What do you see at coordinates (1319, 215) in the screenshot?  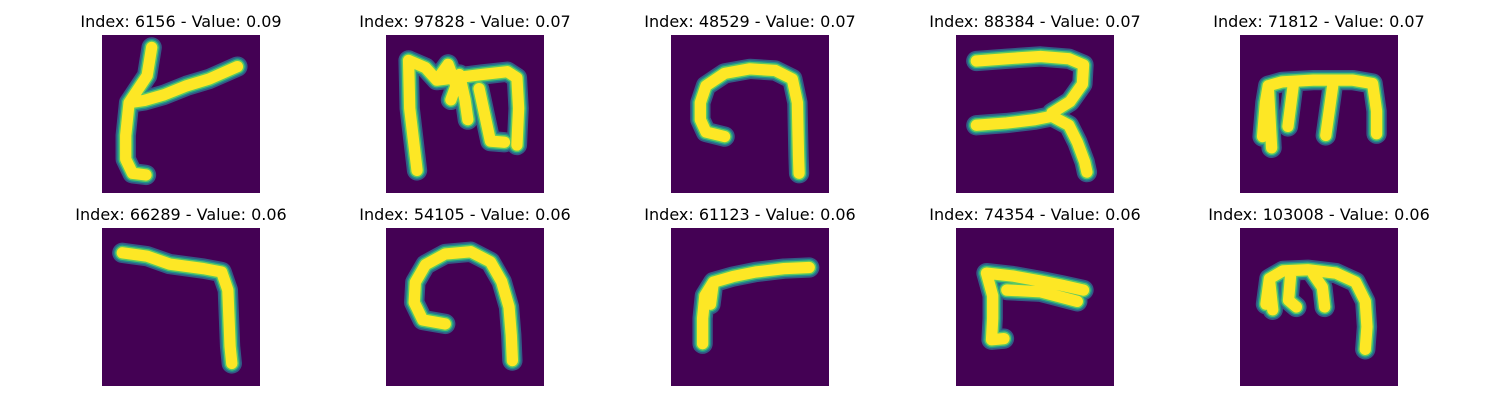 I see `panel-title: Index: 103008 - Value: 0.06` at bounding box center [1319, 215].